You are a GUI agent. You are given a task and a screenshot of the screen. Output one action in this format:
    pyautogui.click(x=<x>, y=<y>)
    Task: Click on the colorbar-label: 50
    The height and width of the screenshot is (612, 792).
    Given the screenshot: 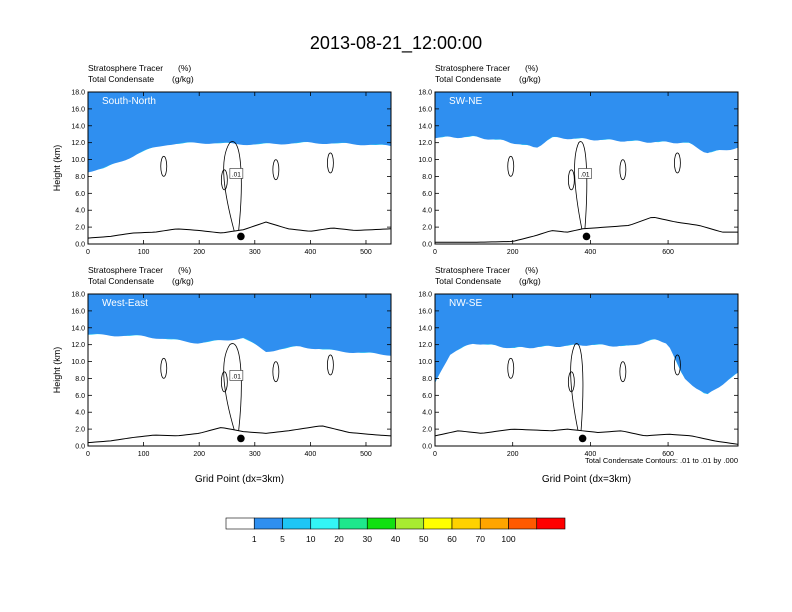 What is the action you would take?
    pyautogui.click(x=424, y=539)
    